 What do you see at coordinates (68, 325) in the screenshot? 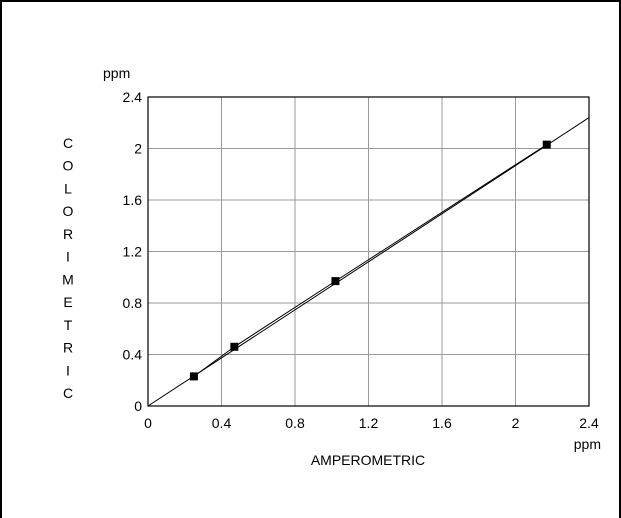
I see `y-axis-label-letter: T` at bounding box center [68, 325].